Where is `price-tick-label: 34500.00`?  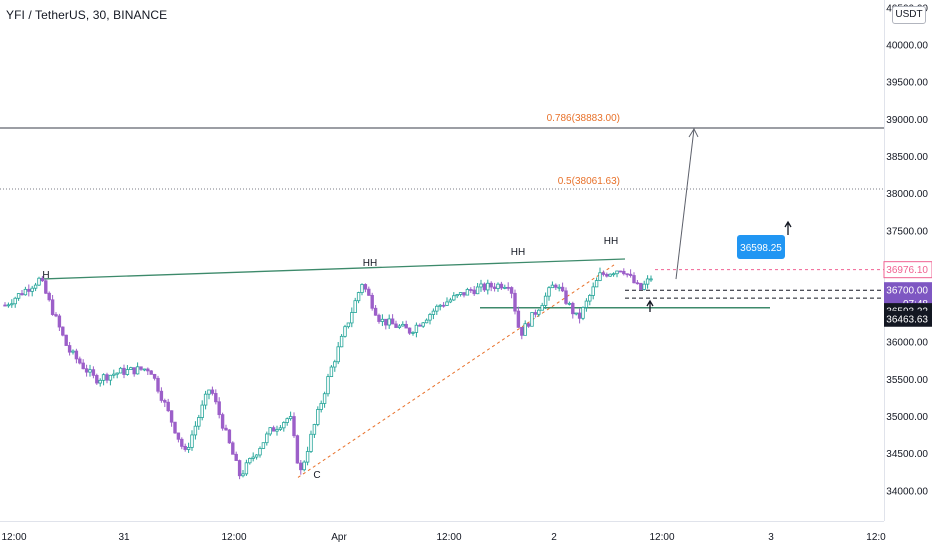 price-tick-label: 34500.00 is located at coordinates (907, 454).